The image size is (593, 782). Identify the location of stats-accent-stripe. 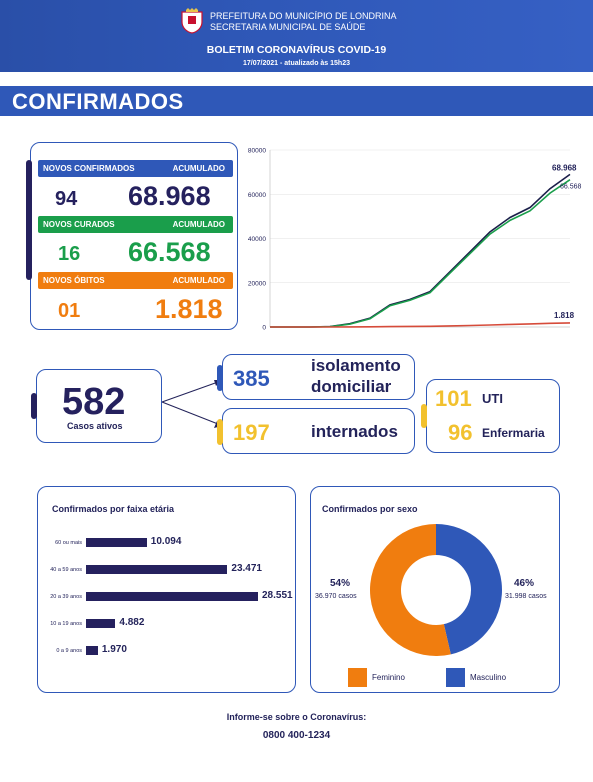
(29, 220).